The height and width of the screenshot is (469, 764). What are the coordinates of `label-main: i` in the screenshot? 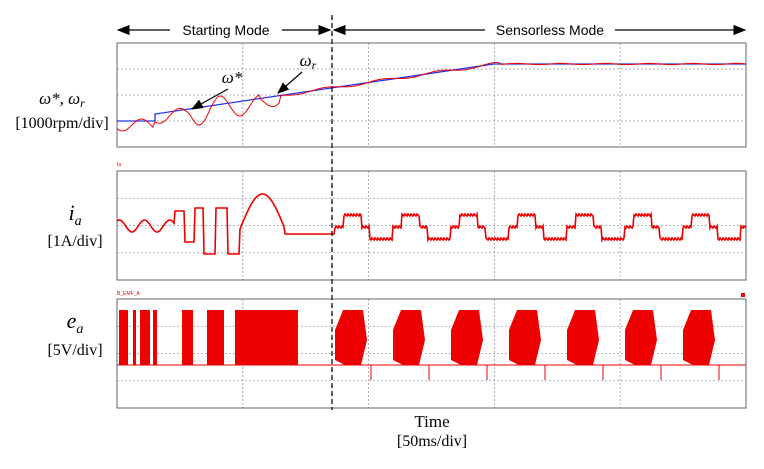 It's located at (71, 212).